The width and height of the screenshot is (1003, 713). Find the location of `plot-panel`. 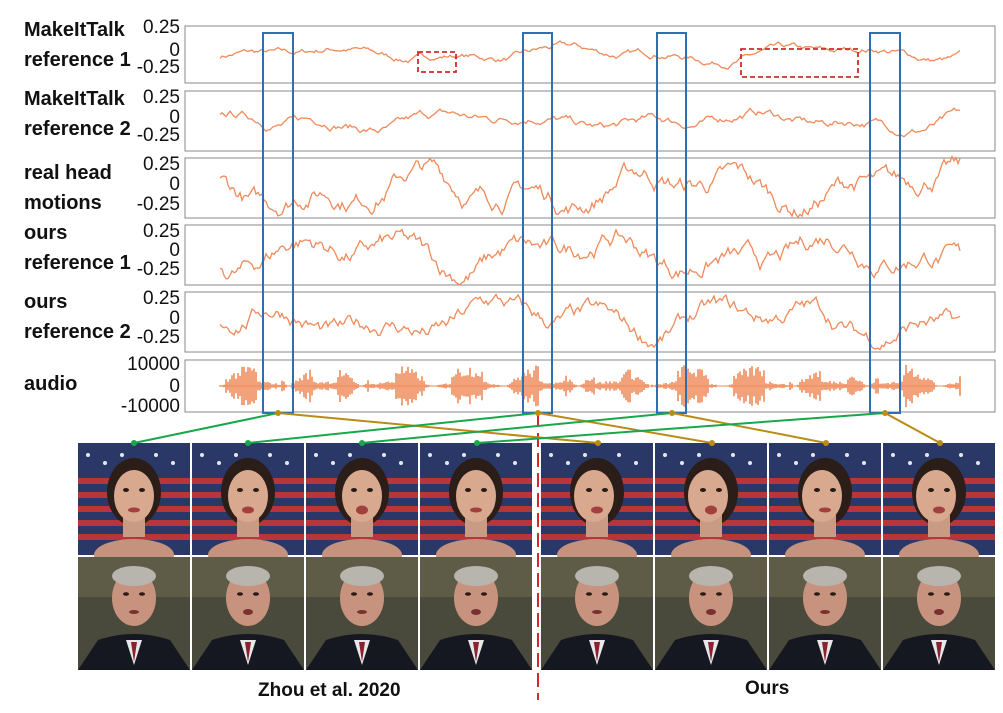

plot-panel is located at coordinates (590, 54).